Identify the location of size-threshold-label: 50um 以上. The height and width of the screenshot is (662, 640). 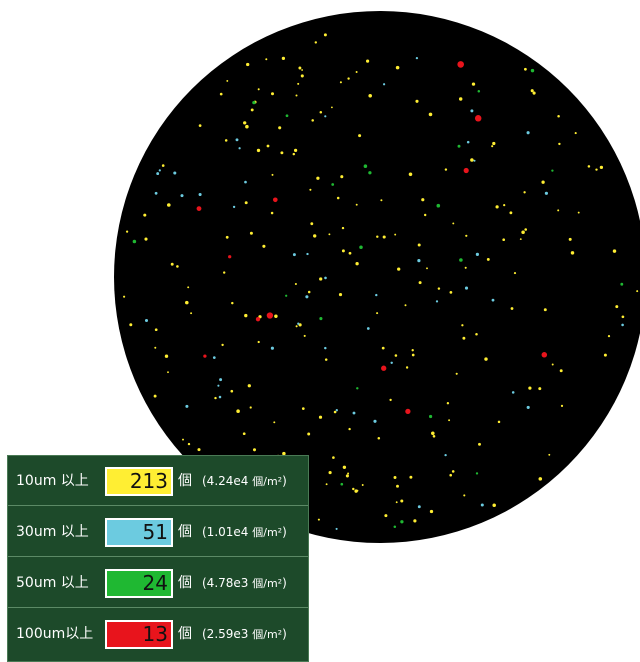
(52, 583).